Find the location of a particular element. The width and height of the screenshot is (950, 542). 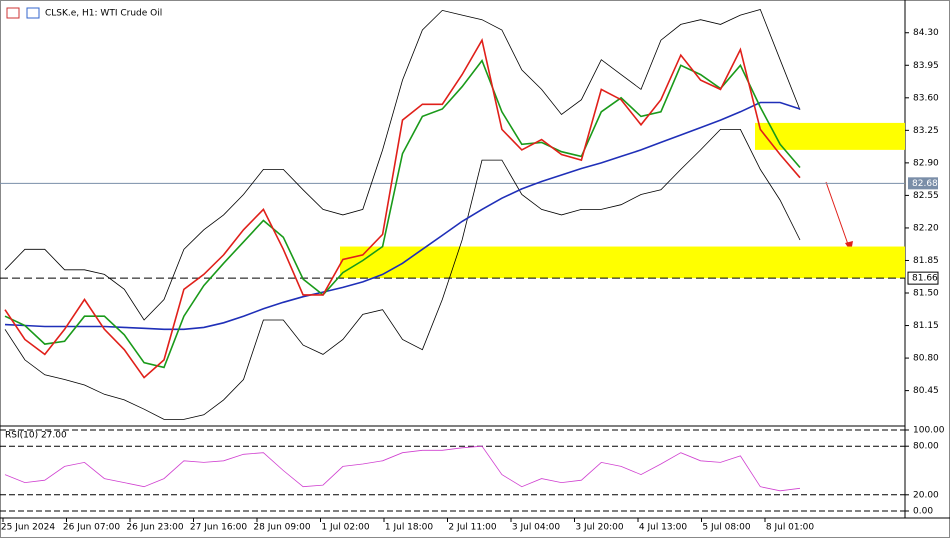

x-tick-label: 26 Jun 07:00 is located at coordinates (91, 528).